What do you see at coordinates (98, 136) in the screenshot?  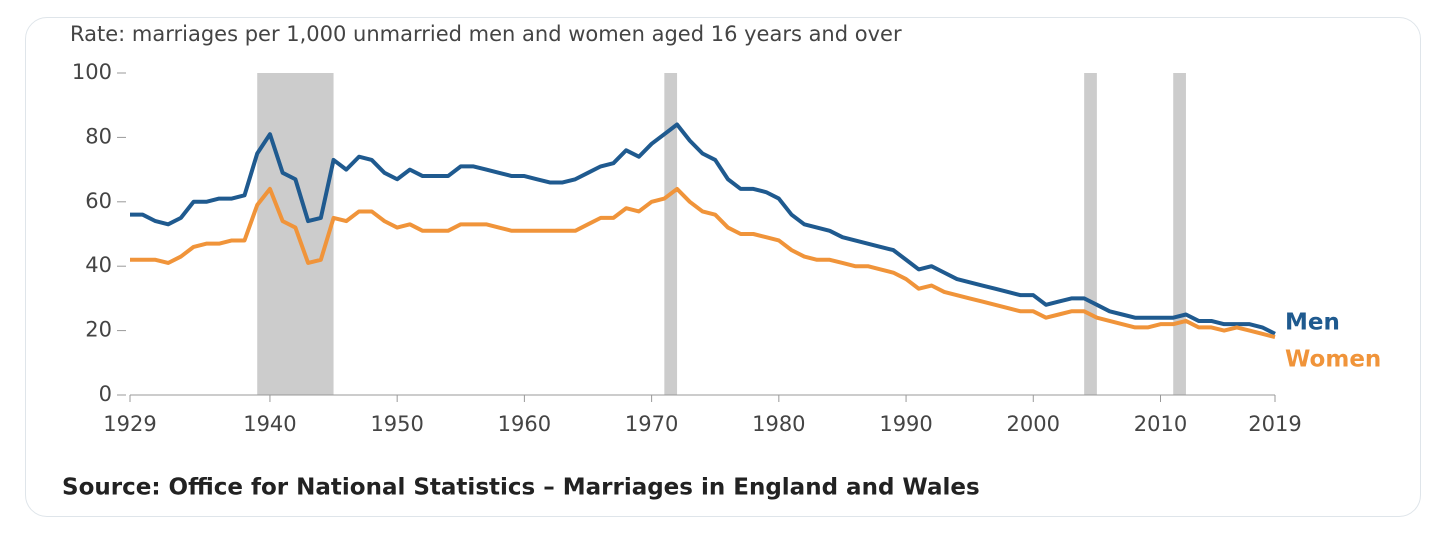 I see `y-tick-label: 80` at bounding box center [98, 136].